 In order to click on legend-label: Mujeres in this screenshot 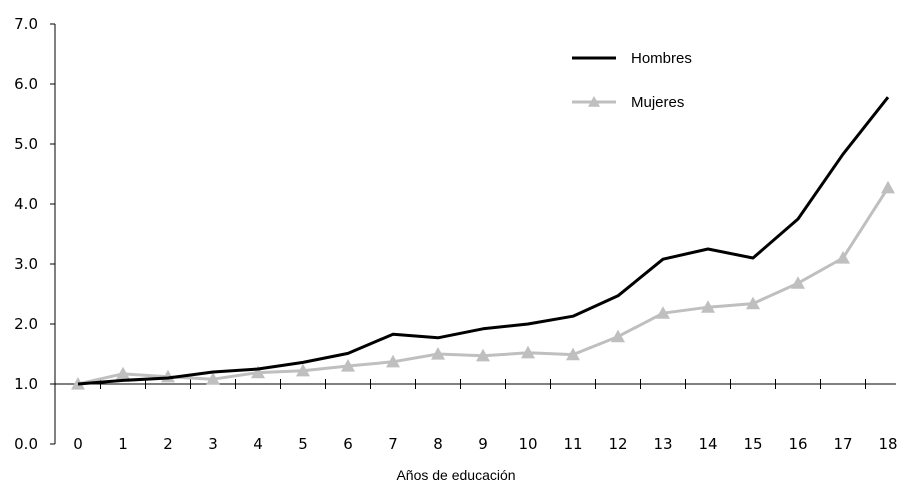, I will do `click(657, 102)`.